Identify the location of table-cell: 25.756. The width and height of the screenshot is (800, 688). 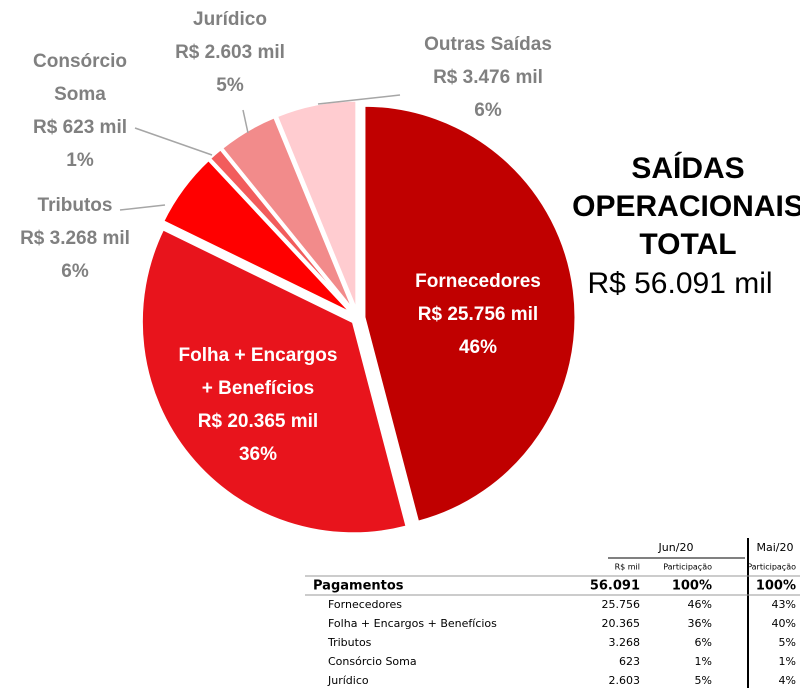
(621, 604).